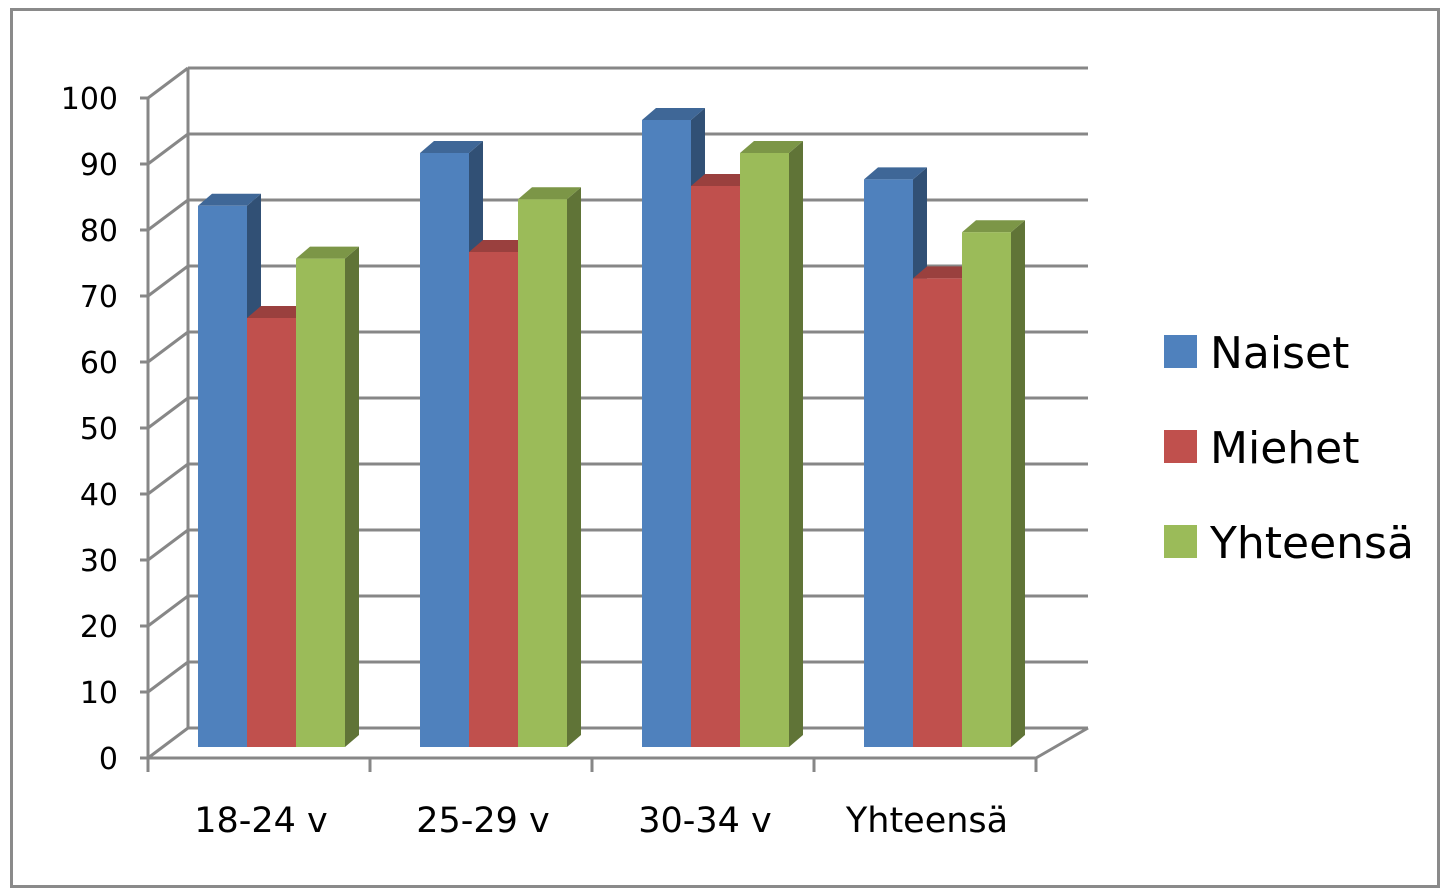  What do you see at coordinates (99, 495) in the screenshot?
I see `y-tick-label: 40` at bounding box center [99, 495].